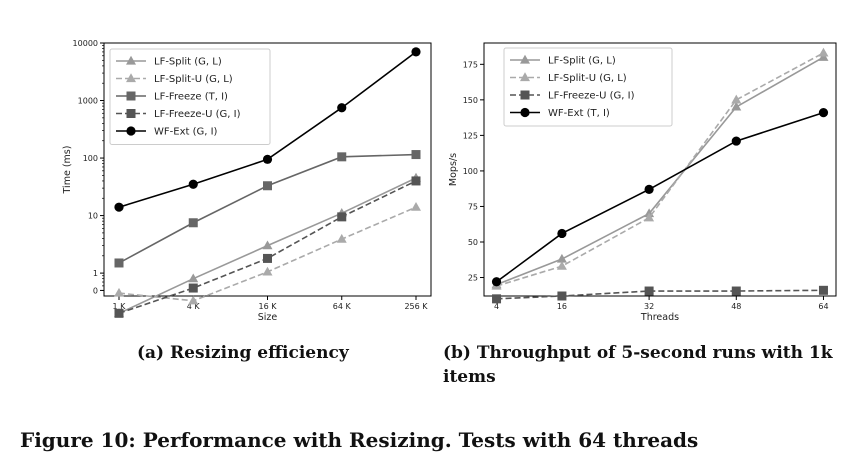  I want to click on y-tick-label: 150, so click(470, 100).